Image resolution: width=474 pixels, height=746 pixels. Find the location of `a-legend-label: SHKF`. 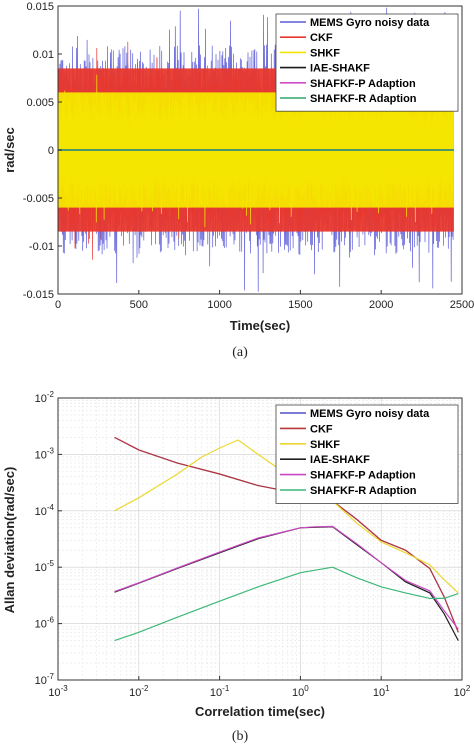

a-legend-label: SHKF is located at coordinates (325, 53).